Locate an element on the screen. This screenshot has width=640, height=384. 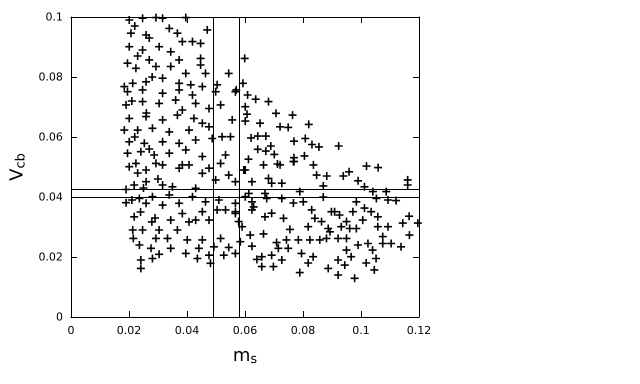
y-tick-label: 0.02 is located at coordinates (50, 257).